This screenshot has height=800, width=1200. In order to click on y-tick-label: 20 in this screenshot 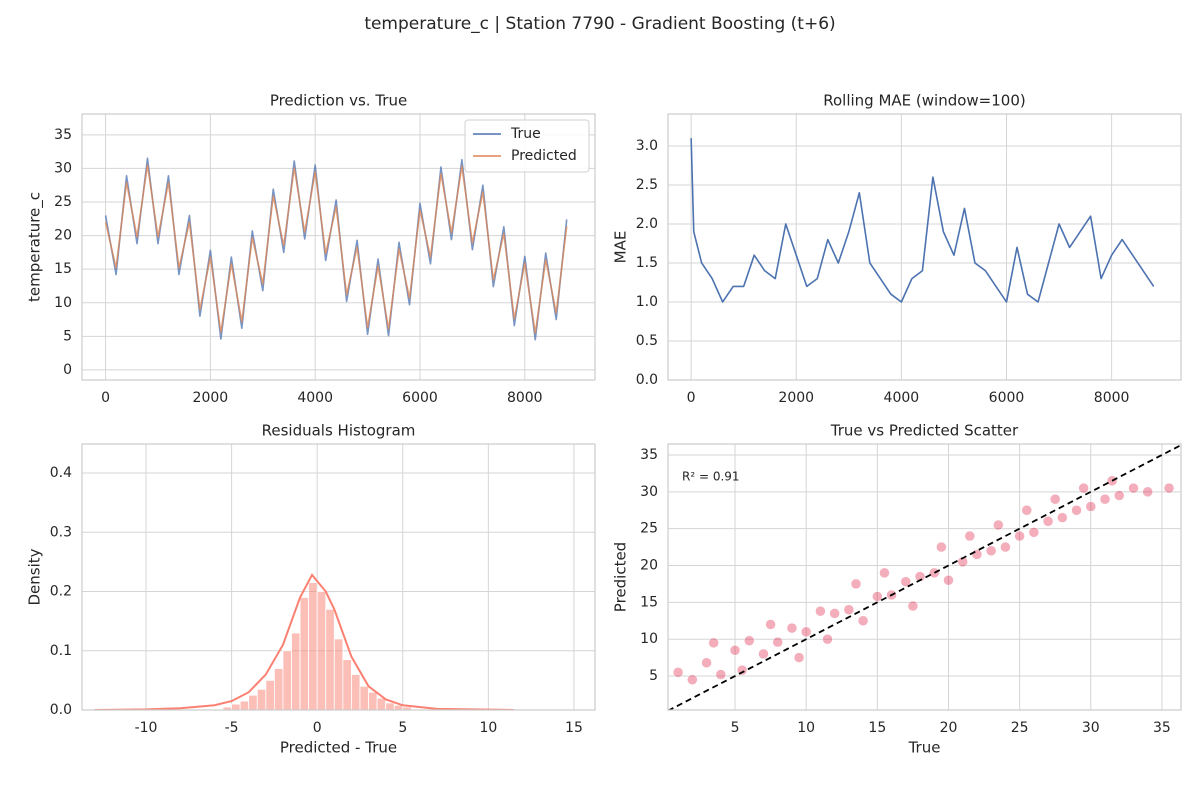, I will do `click(649, 566)`.